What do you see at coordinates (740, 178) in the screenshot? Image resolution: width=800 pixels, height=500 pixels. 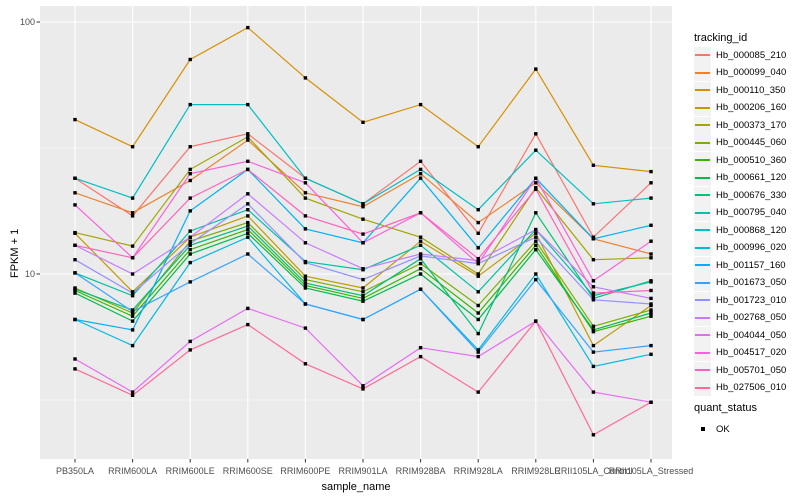 I see `legend-item: Hb_000661_120` at bounding box center [740, 178].